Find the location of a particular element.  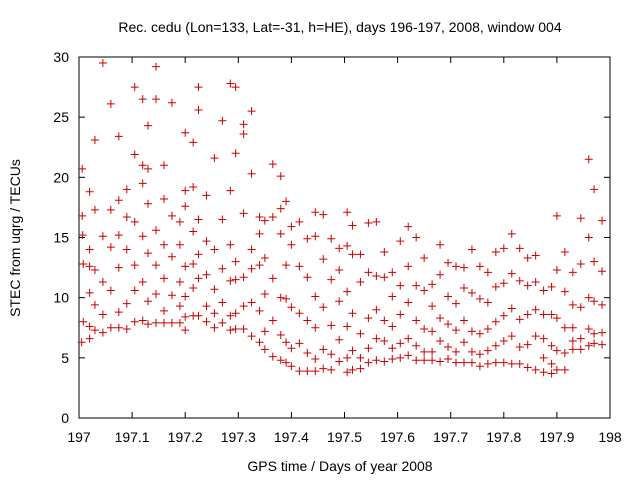

x-tick-label: 198 is located at coordinates (610, 437).